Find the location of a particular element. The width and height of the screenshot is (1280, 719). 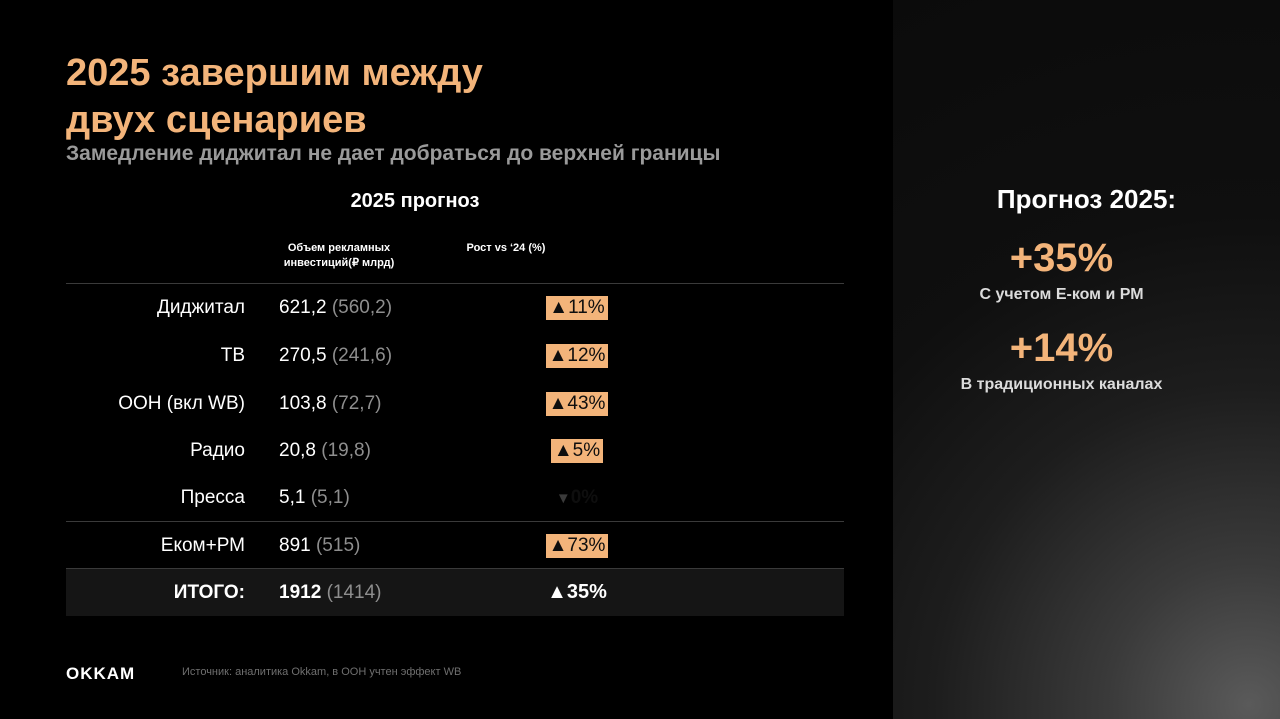

growth-badge: ▲73% is located at coordinates (577, 546).